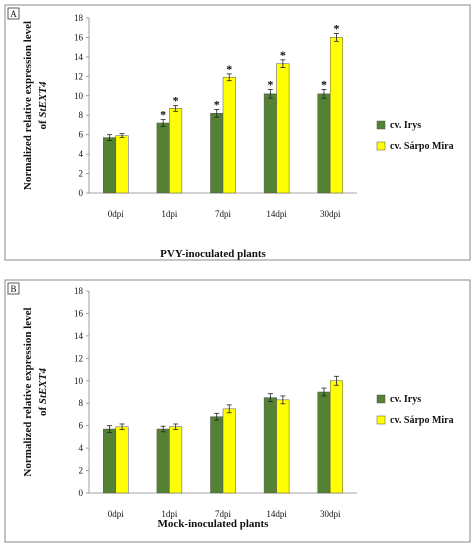  I want to click on bar-b-30dpi-s0, so click(324, 442).